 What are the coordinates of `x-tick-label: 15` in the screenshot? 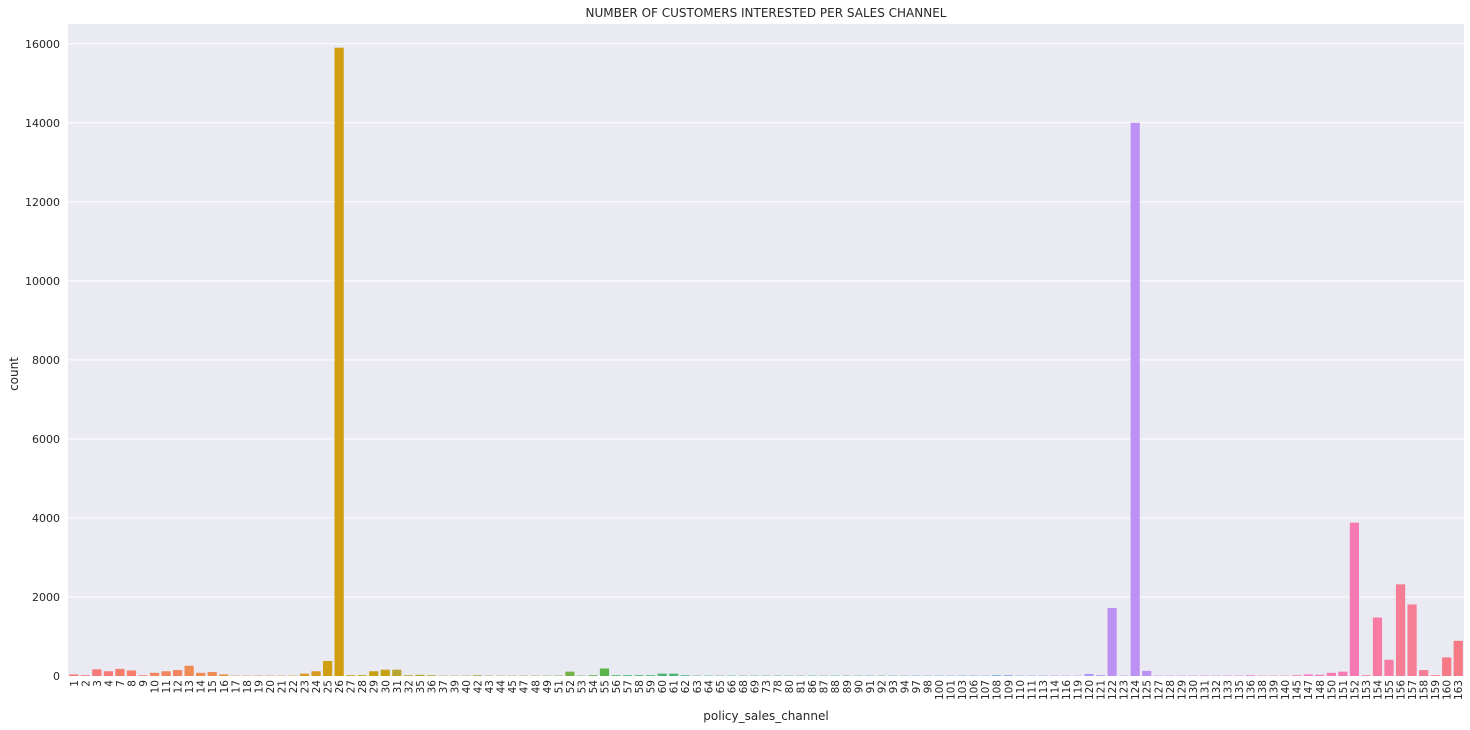 It's located at (213, 686).